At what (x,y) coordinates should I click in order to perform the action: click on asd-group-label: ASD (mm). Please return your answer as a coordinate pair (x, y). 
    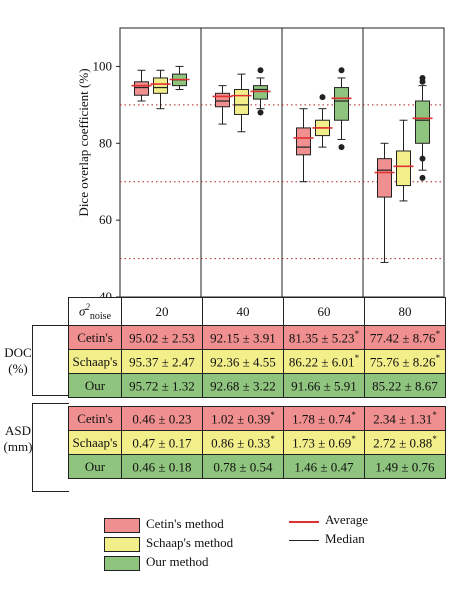
    Looking at the image, I should click on (18, 438).